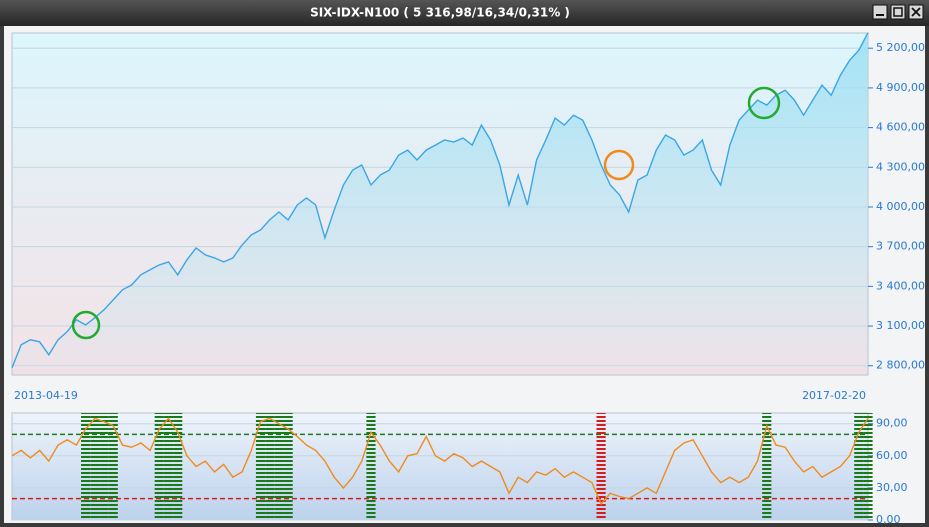  I want to click on y-tick-label: 3 400,00, so click(900, 285).